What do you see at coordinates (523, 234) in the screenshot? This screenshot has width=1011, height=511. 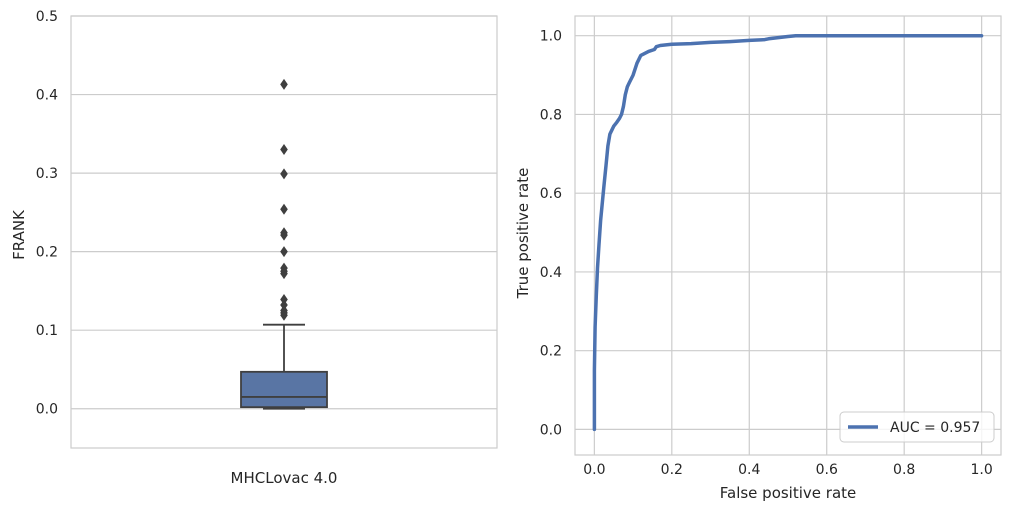 I see `roc-y-axis-label: True positive rate` at bounding box center [523, 234].